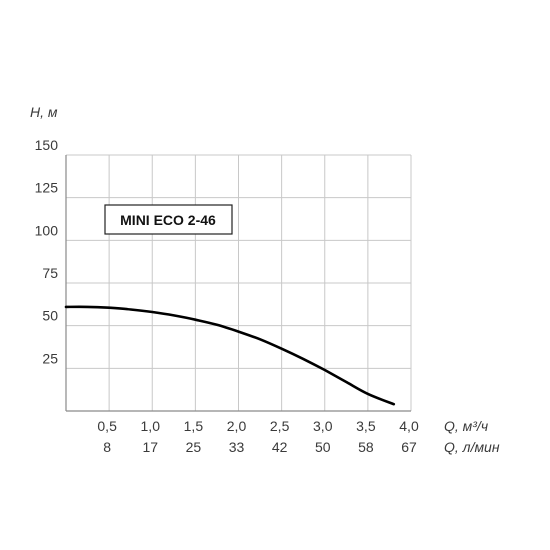 The height and width of the screenshot is (550, 550). Describe the element at coordinates (50, 273) in the screenshot. I see `y-tick-label: 75` at that location.